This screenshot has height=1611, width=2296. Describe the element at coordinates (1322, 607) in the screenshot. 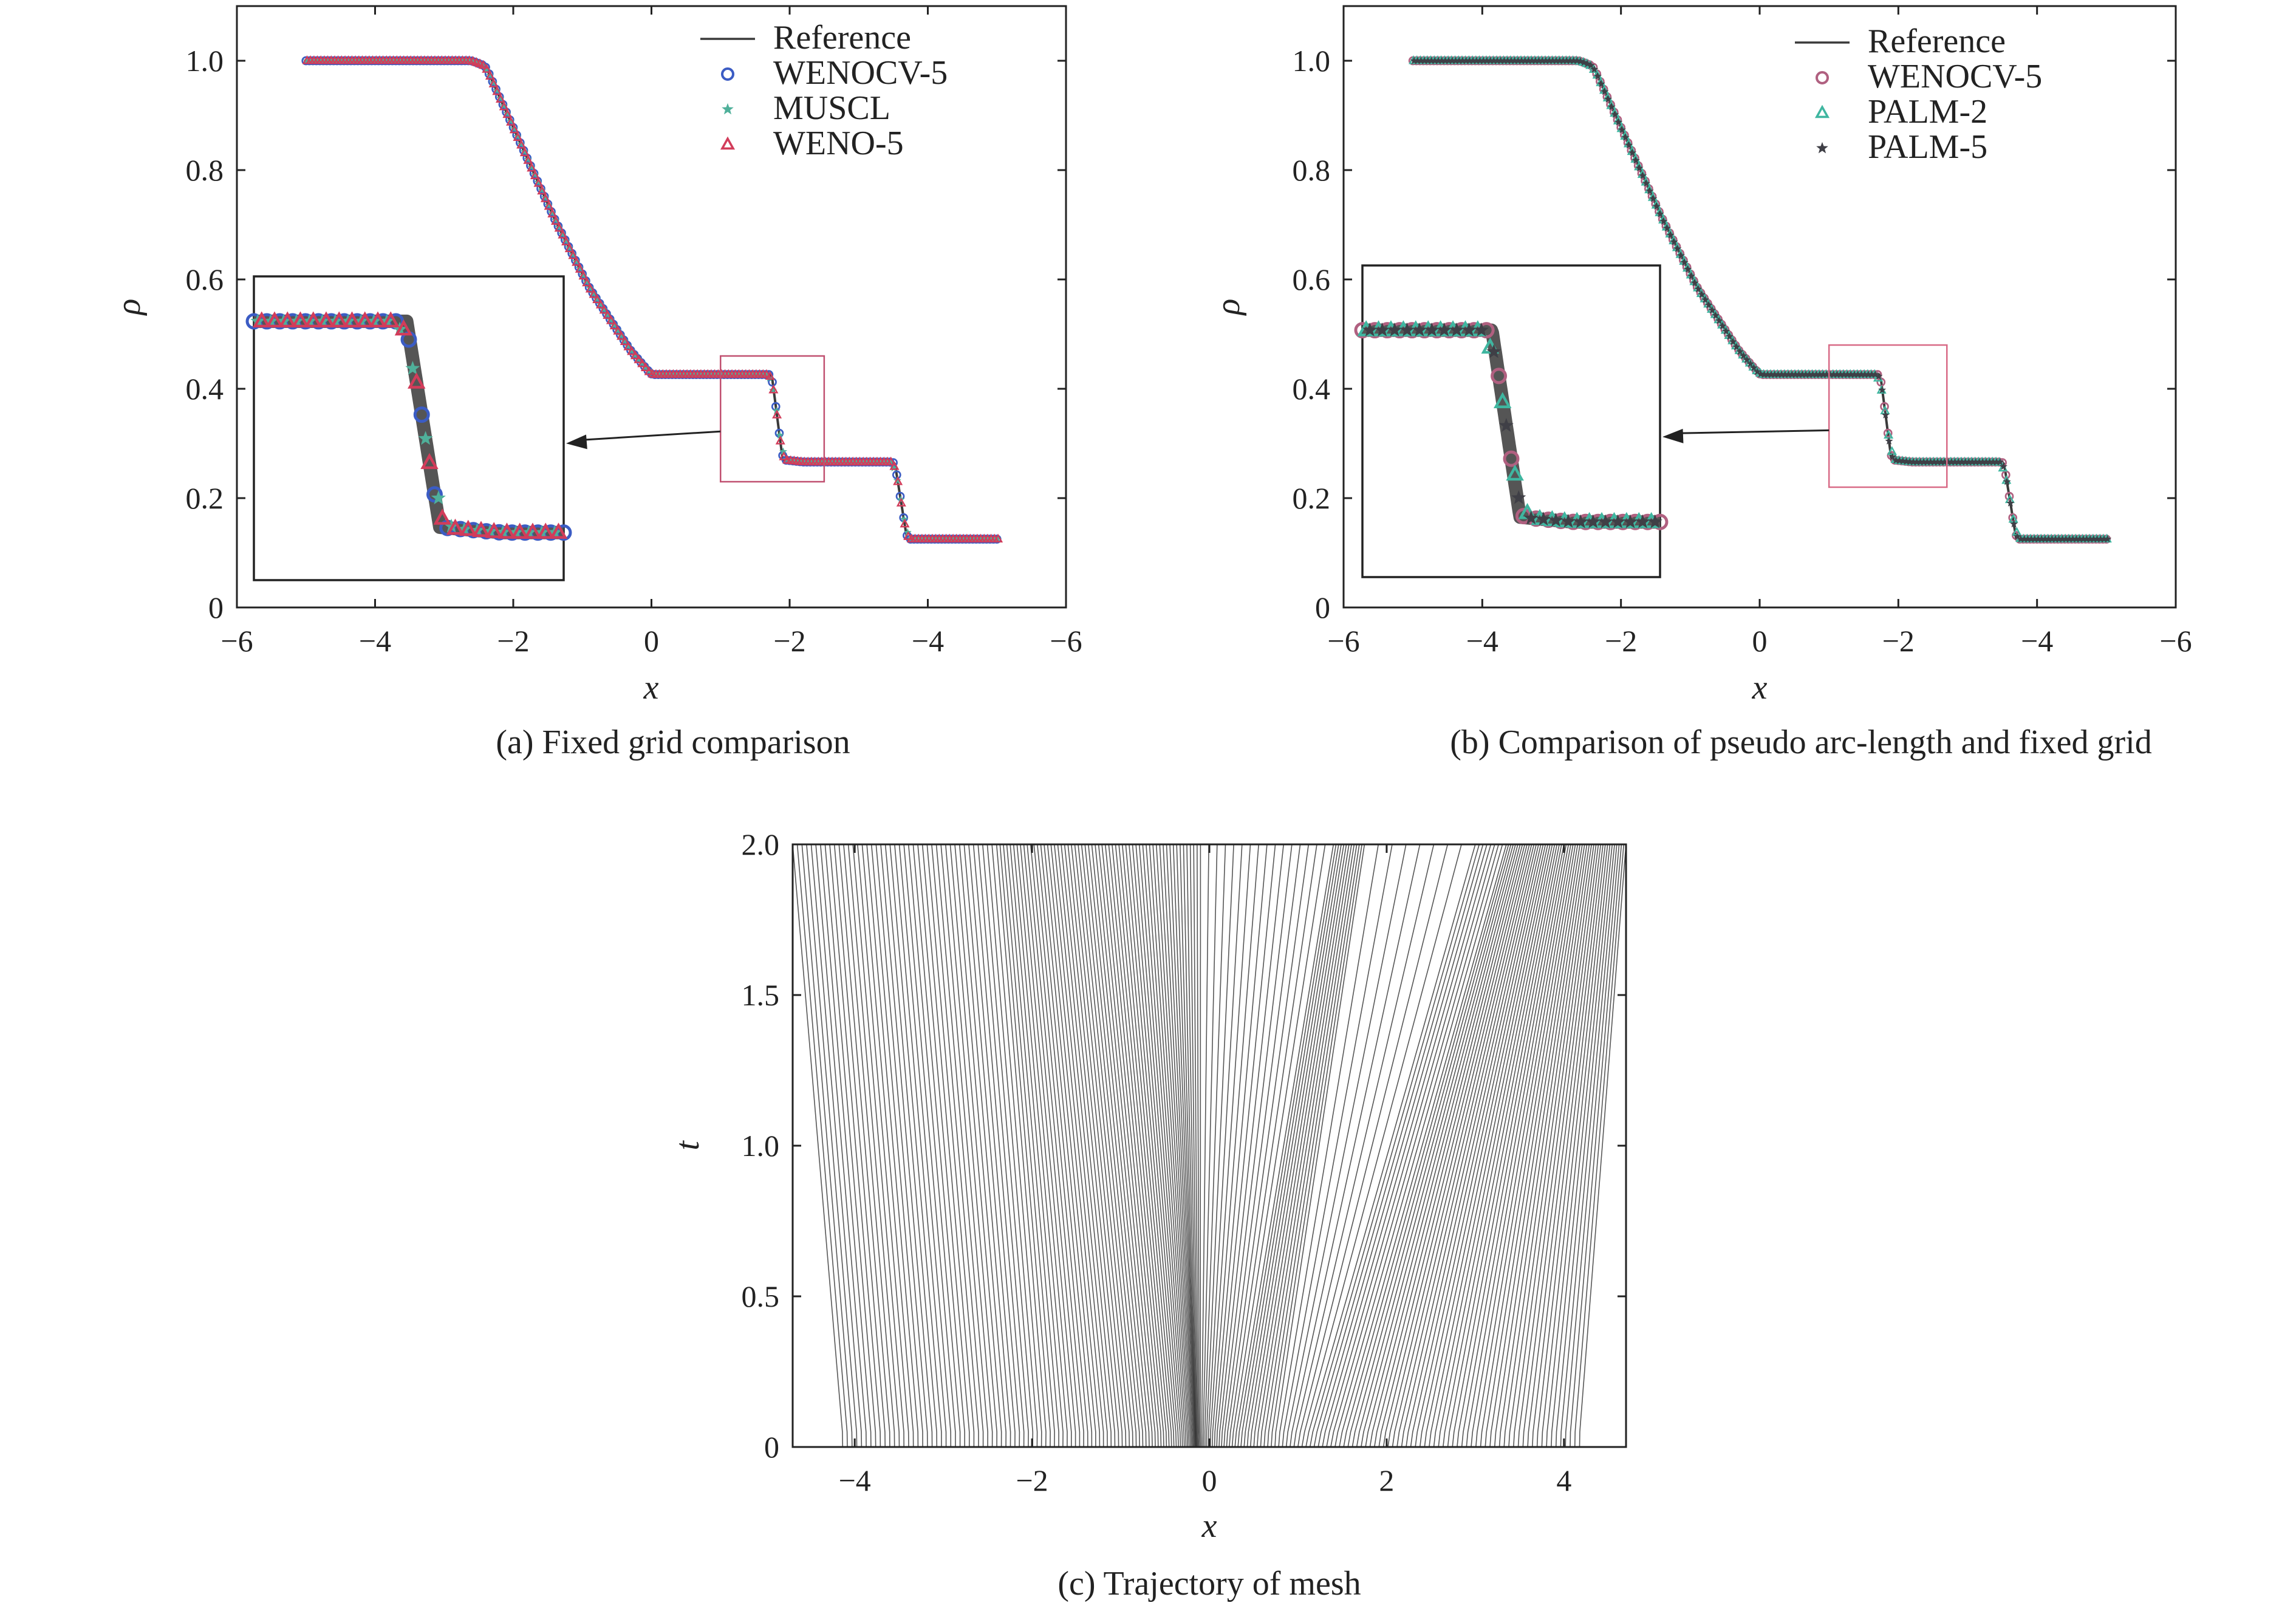

I see `panel-b-ytick-label: 0` at that location.